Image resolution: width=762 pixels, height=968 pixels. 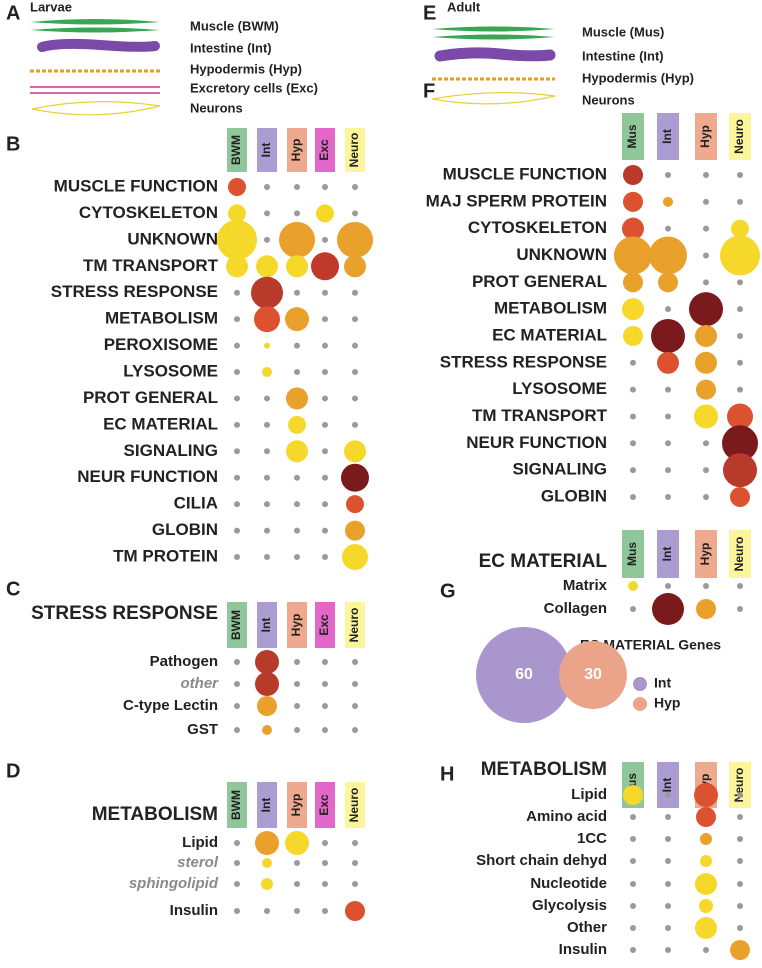 What do you see at coordinates (574, 495) in the screenshot?
I see `row-label: GLOBIN` at bounding box center [574, 495].